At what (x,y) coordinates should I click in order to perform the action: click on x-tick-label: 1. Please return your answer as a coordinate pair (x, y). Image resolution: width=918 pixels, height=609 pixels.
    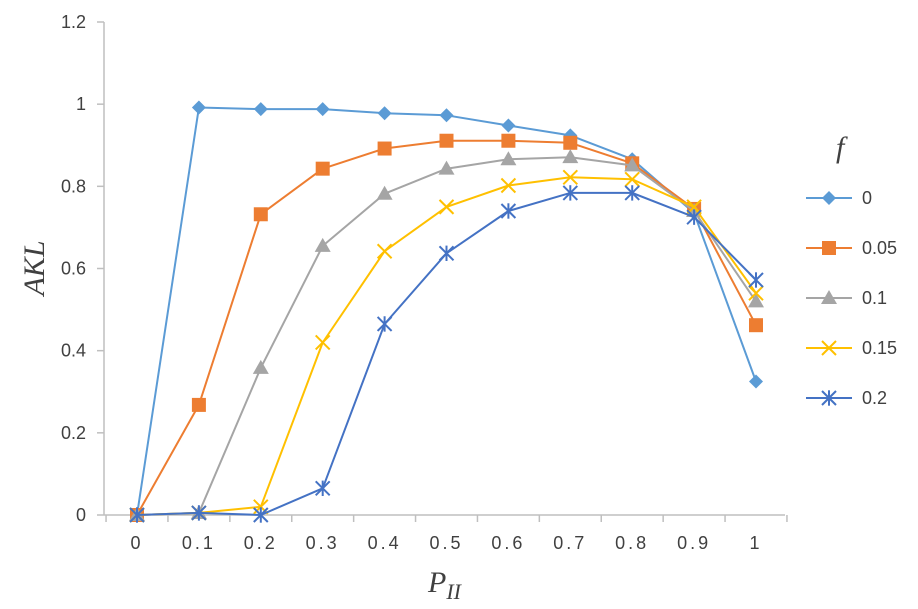
    Looking at the image, I should click on (755, 543).